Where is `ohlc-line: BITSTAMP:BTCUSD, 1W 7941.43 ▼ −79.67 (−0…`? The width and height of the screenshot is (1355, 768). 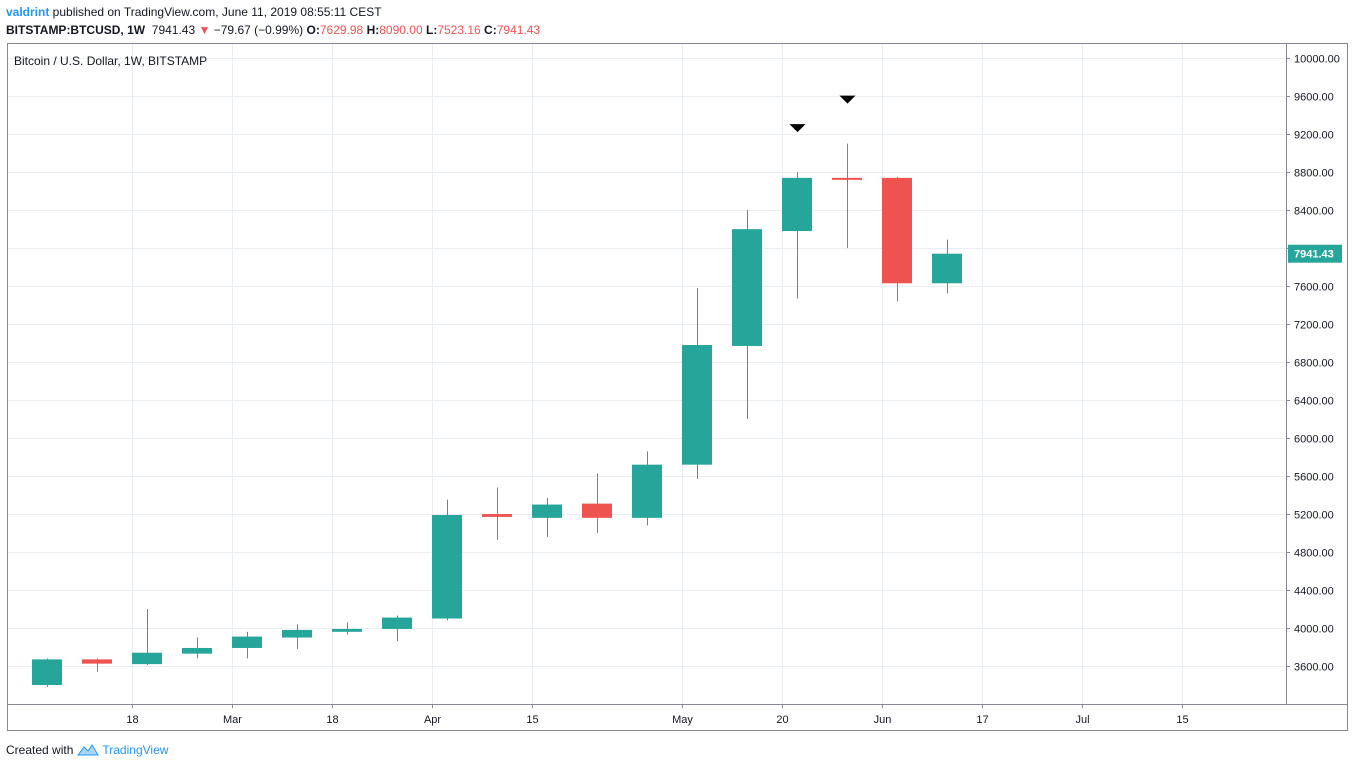
ohlc-line: BITSTAMP:BTCUSD, 1W 7941.43 ▼ −79.67 (−0… is located at coordinates (273, 30).